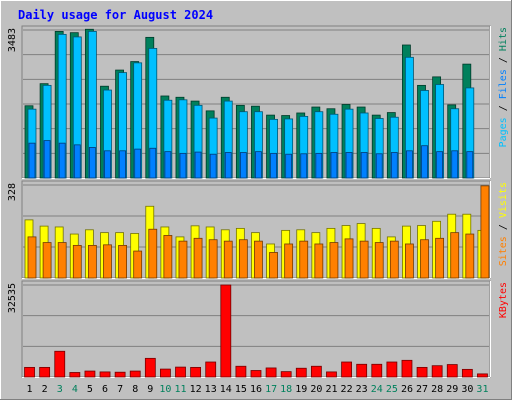 The height and width of the screenshot is (405, 512). I want to click on x-tick-label-day-29: 29, so click(452, 389).